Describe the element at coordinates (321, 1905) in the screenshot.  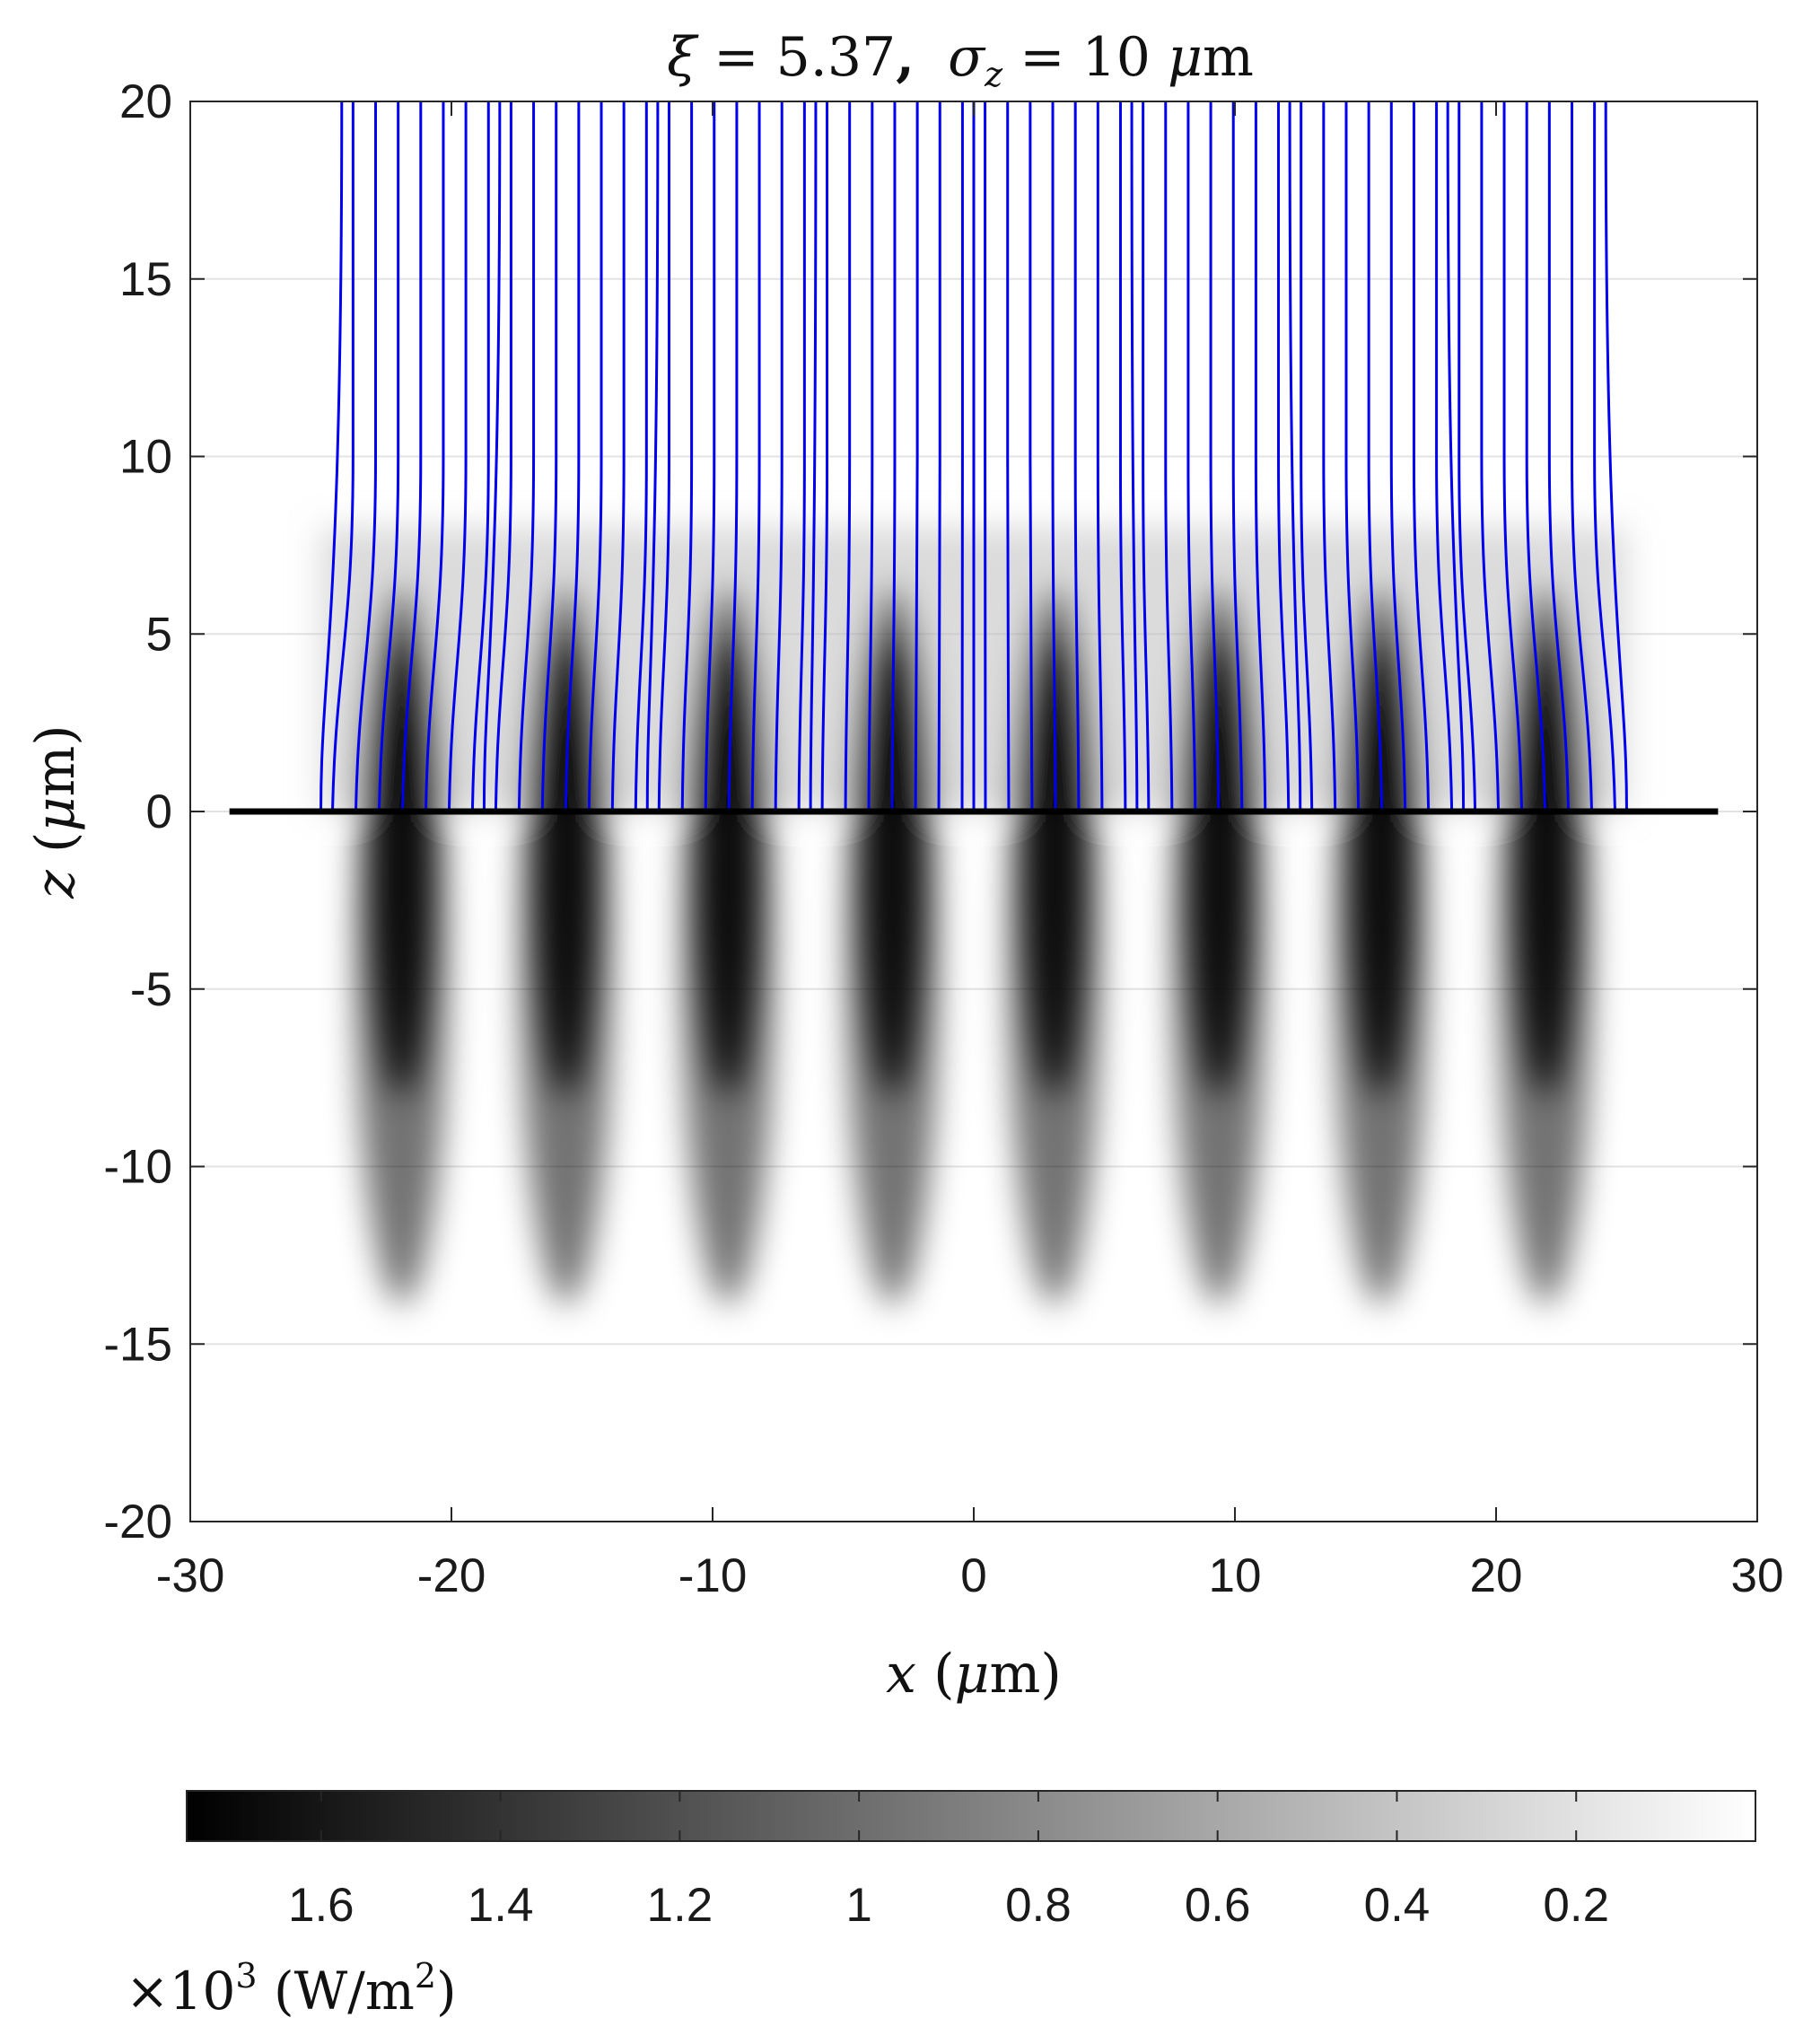
I see `colorbar-tick-label-0: 1.6` at that location.